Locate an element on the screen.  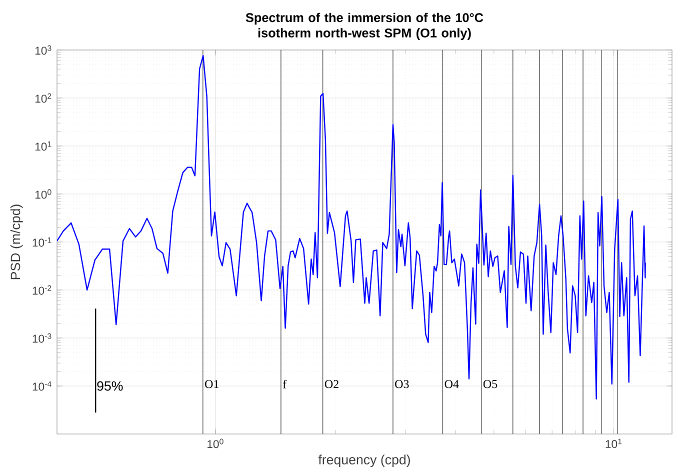
y-tick-label: 10$^{3}$ is located at coordinates (43, 50).